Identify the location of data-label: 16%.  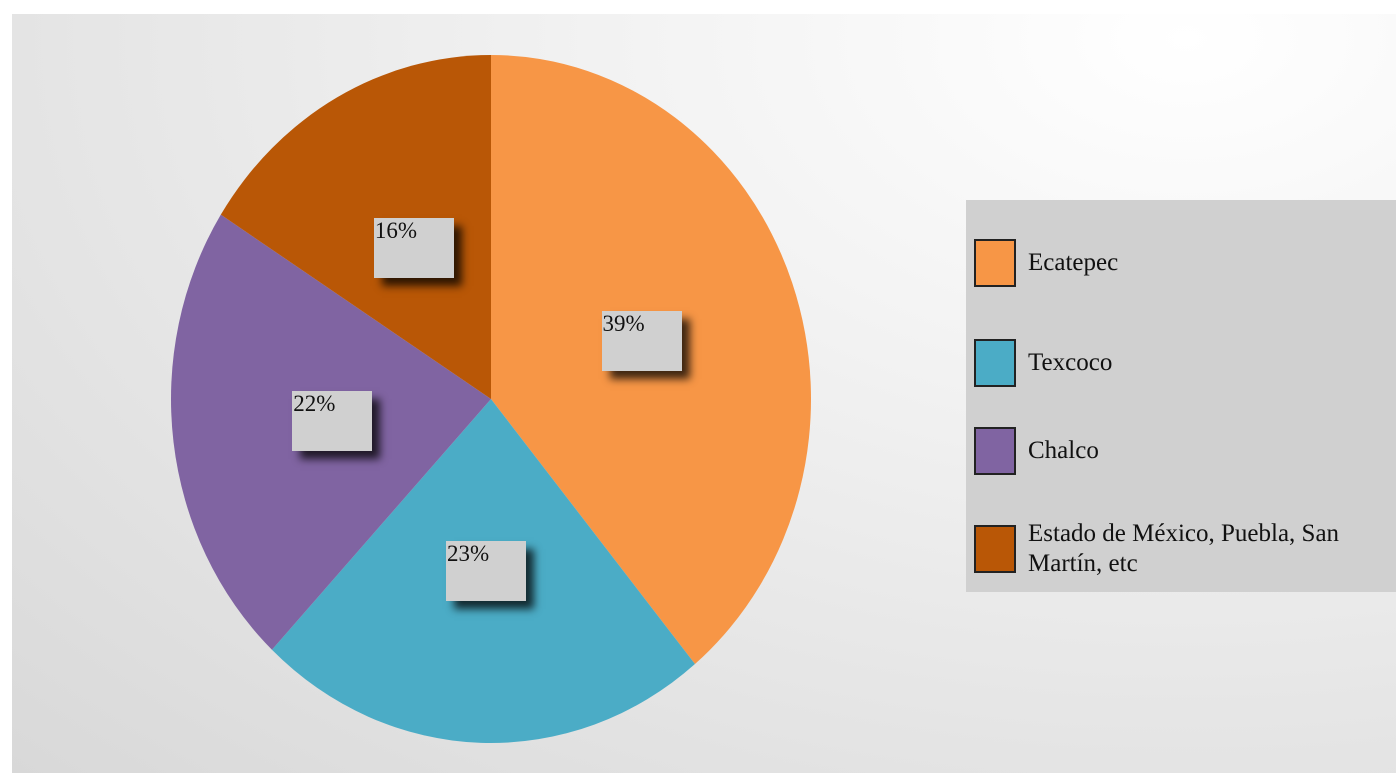
(413, 248).